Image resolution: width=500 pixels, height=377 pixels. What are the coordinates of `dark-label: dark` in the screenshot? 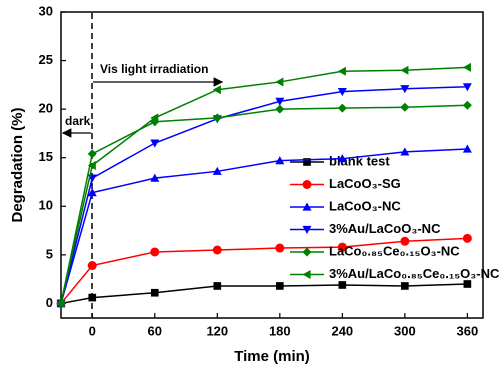 It's located at (78, 121).